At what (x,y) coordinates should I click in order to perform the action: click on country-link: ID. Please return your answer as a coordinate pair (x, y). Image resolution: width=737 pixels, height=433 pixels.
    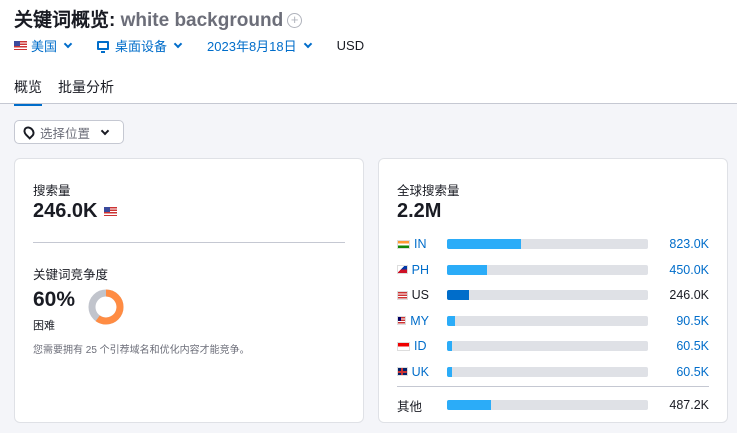
    Looking at the image, I should click on (413, 346).